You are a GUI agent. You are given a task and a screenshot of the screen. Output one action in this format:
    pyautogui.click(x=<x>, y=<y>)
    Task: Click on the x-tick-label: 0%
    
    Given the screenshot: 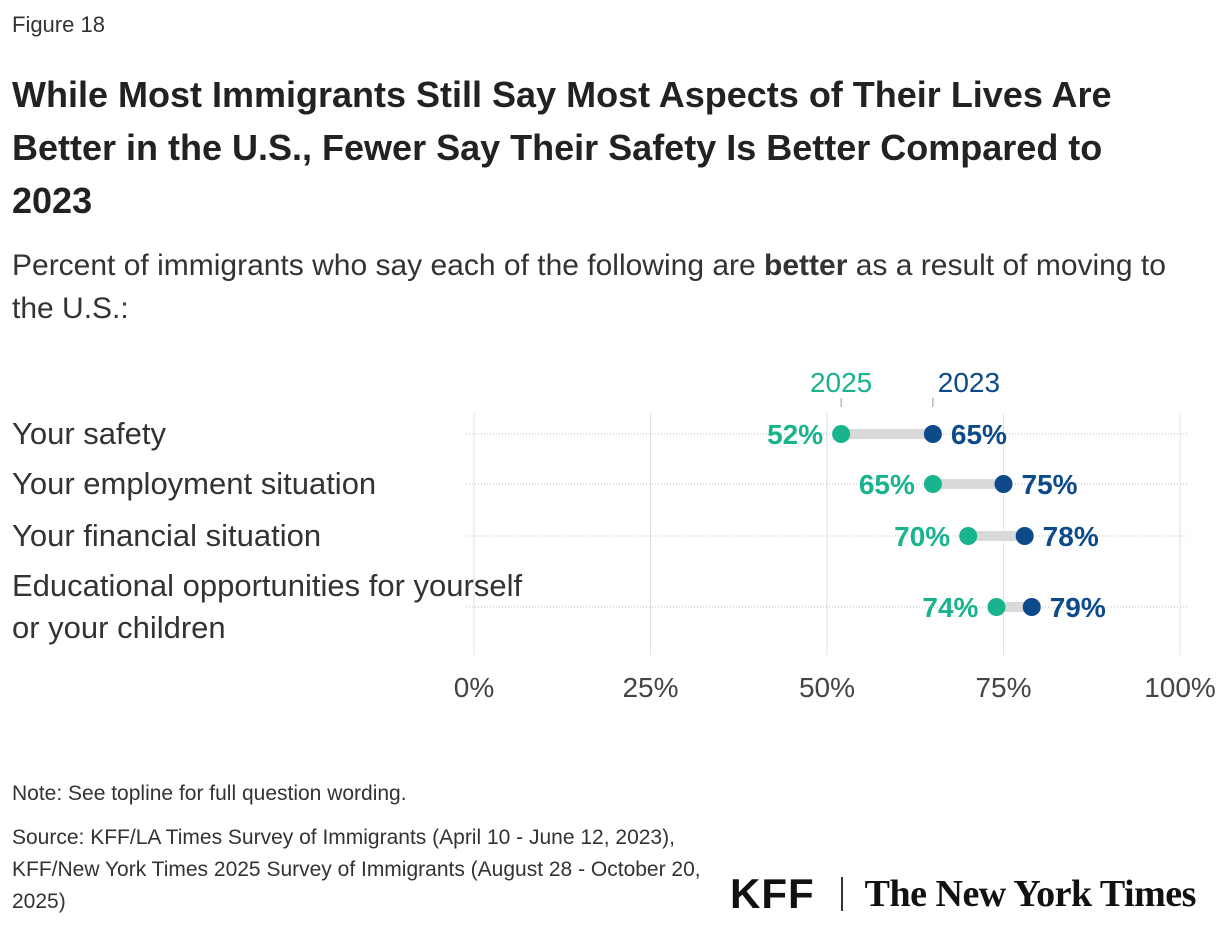 What is the action you would take?
    pyautogui.click(x=474, y=687)
    